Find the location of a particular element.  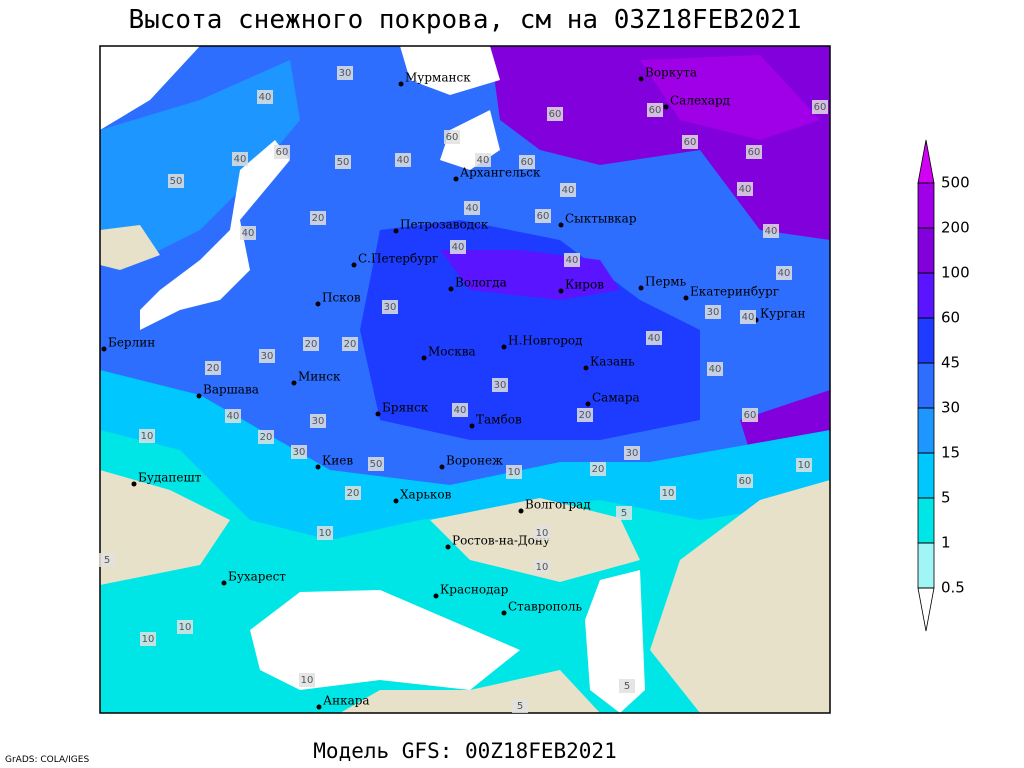

city-label: Киев is located at coordinates (337, 461).